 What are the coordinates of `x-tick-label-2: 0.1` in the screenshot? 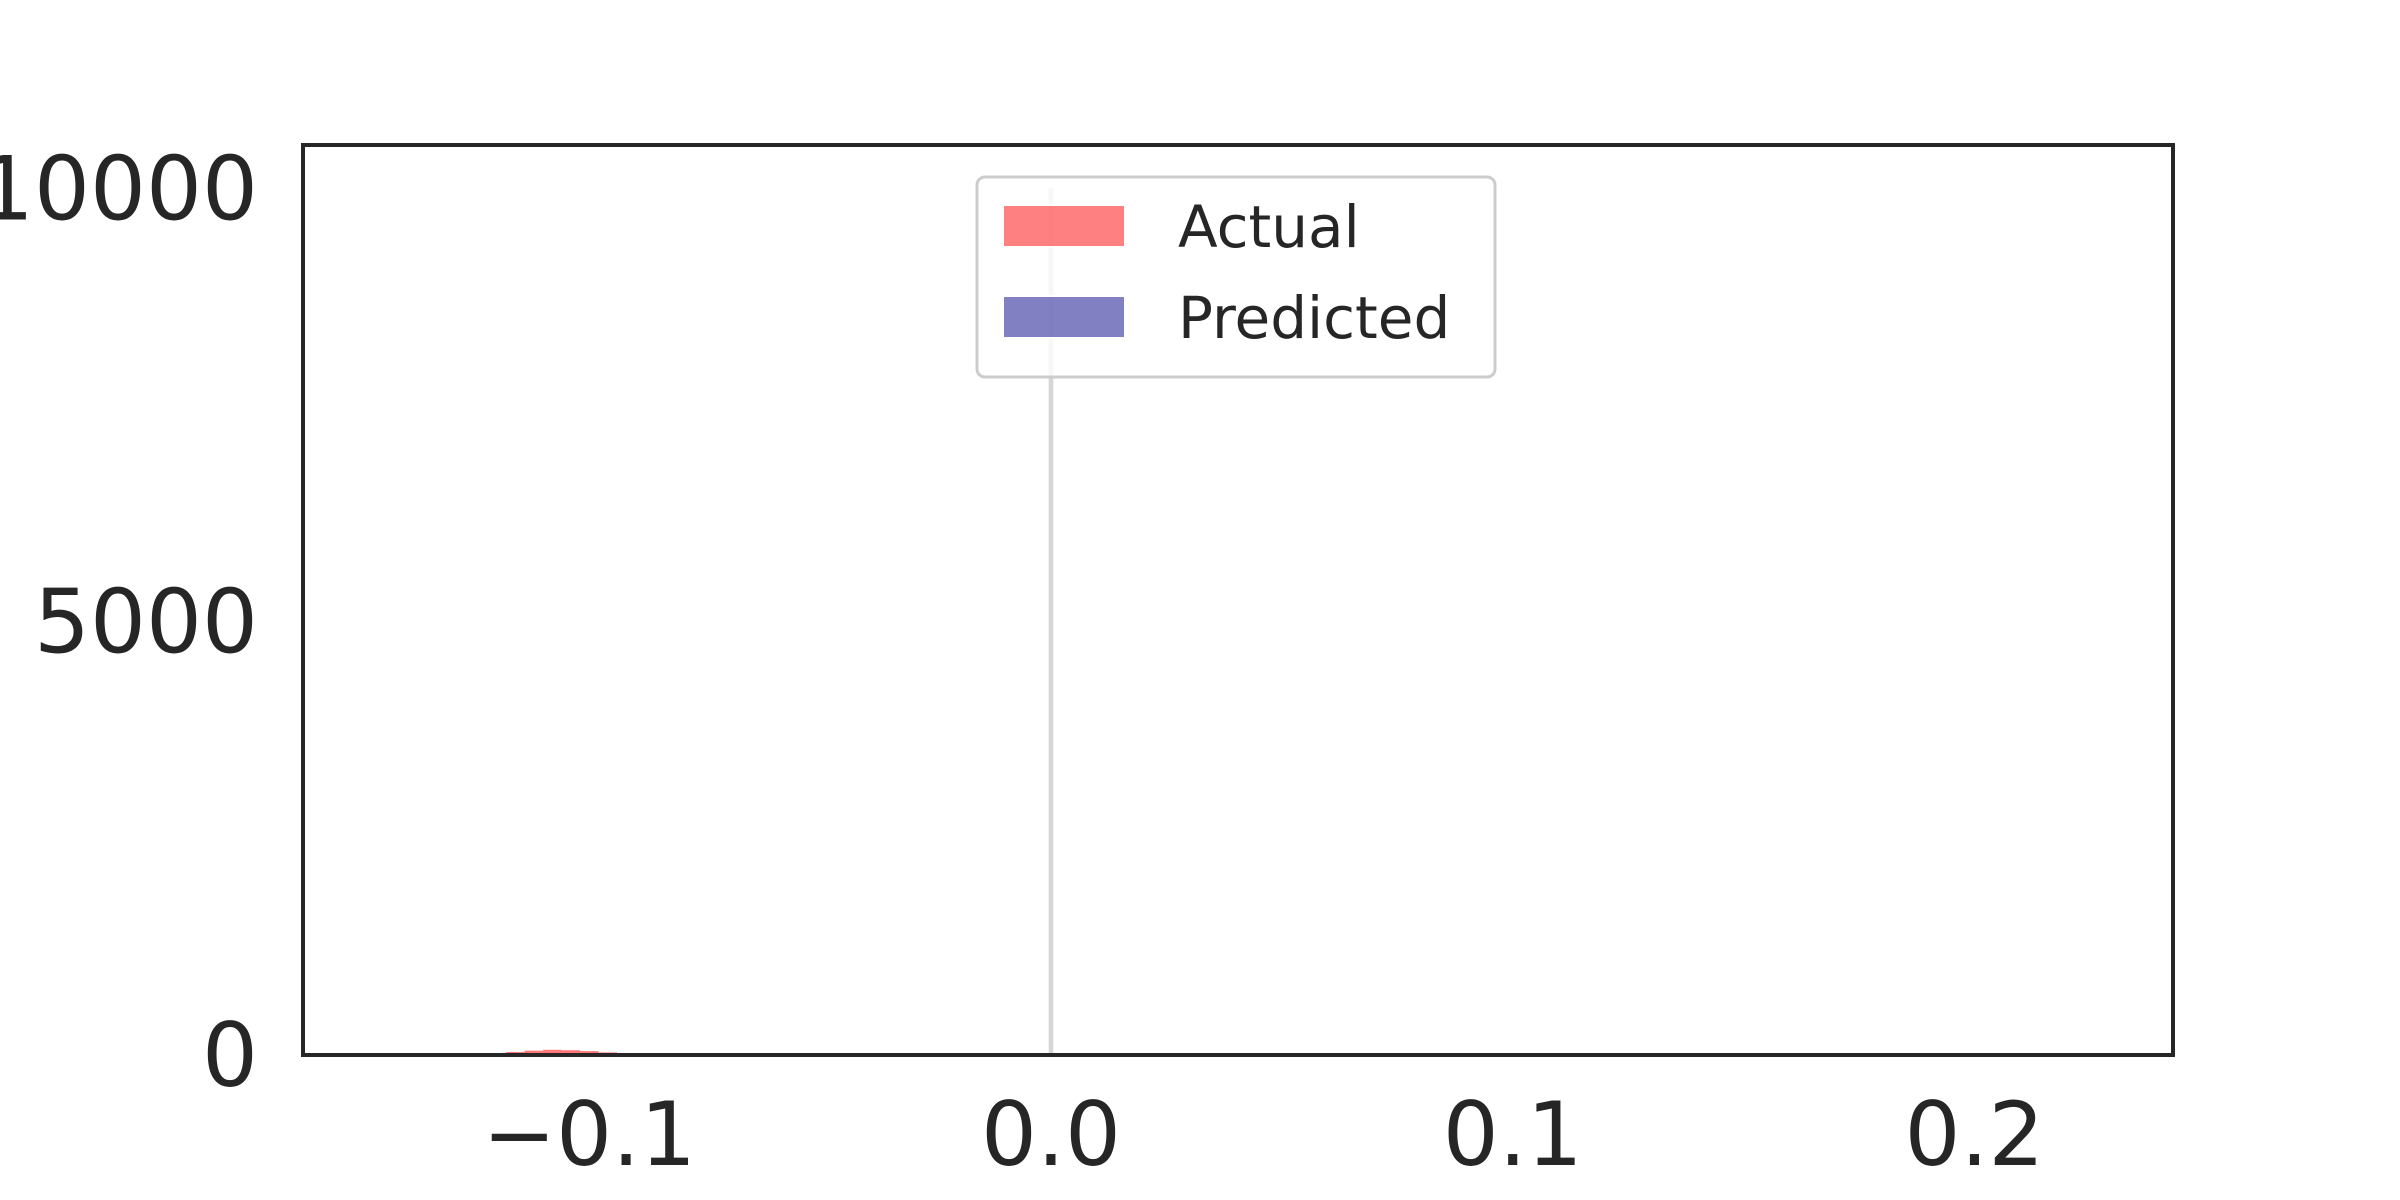 It's located at (1513, 1134).